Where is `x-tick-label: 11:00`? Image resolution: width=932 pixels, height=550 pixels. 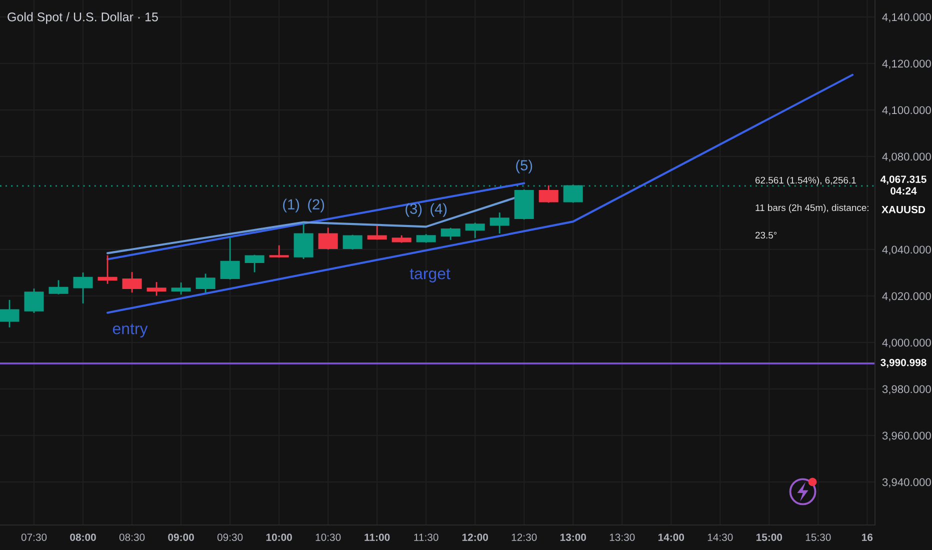
x-tick-label: 11:00 is located at coordinates (377, 537).